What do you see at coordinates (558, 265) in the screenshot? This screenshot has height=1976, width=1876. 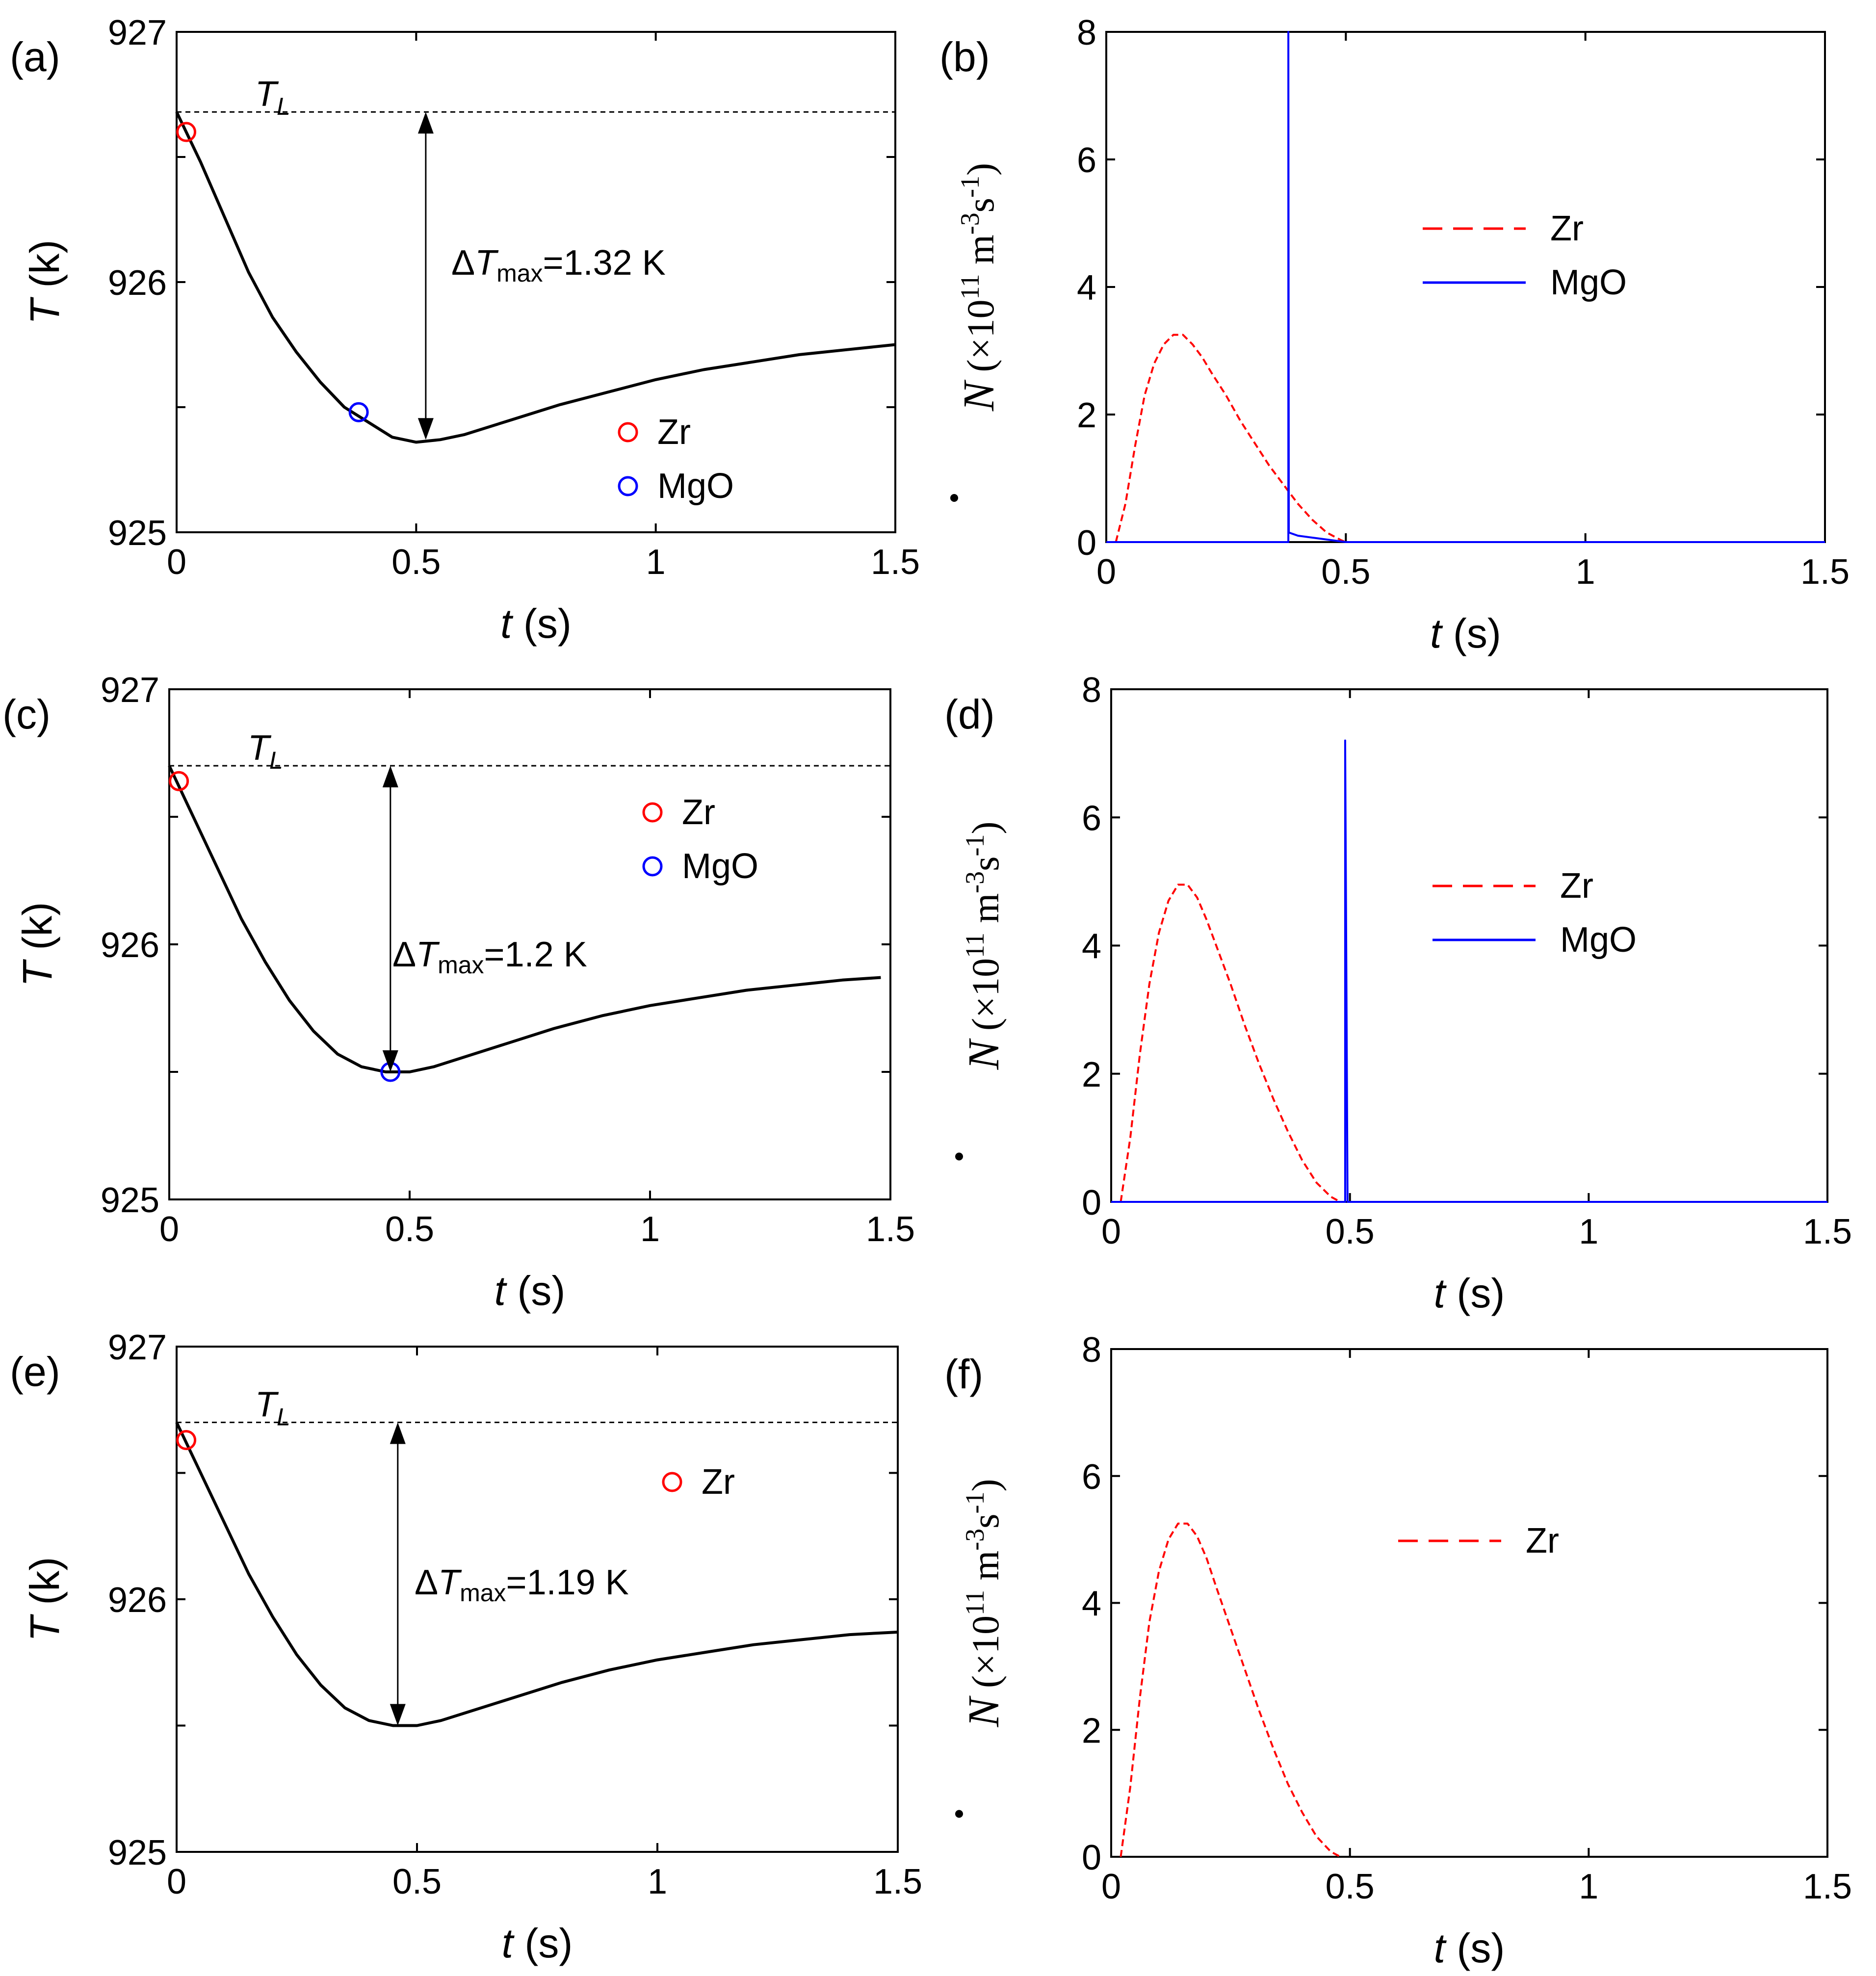 I see `delta-t-annotation: ΔTmax=1.32 K` at bounding box center [558, 265].